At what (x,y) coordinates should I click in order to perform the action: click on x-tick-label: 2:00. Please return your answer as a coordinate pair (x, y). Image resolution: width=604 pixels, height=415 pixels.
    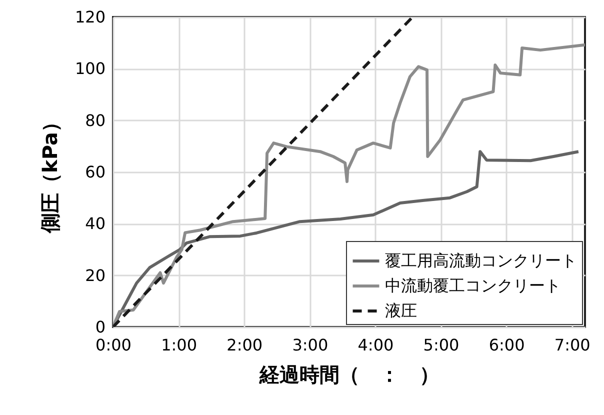
    Looking at the image, I should click on (244, 345).